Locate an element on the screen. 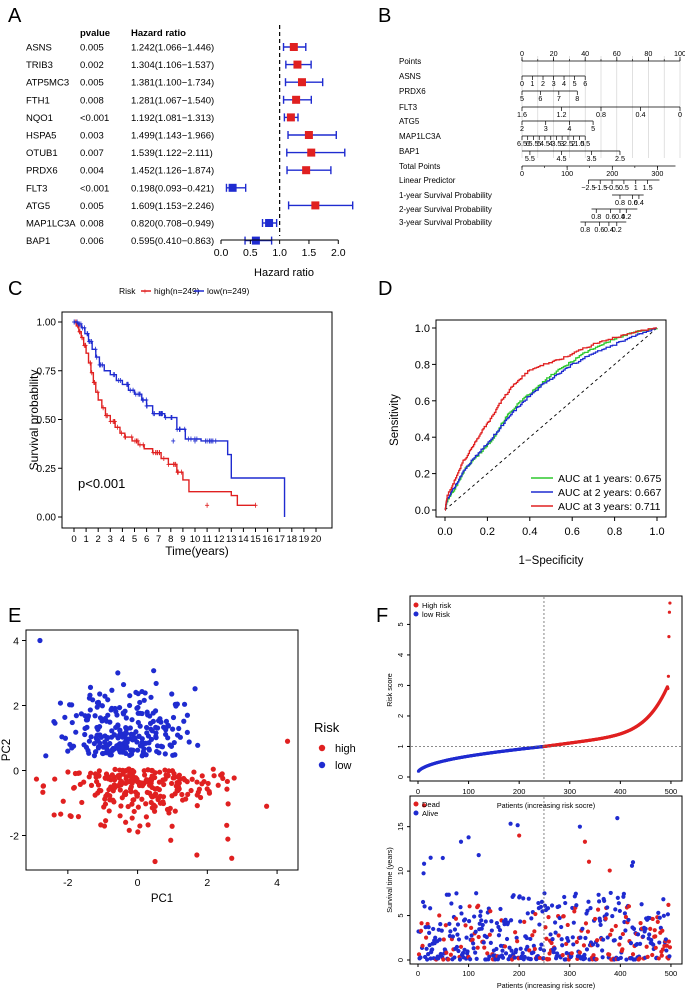  nomogram-tick-label: 3 is located at coordinates (554, 83).